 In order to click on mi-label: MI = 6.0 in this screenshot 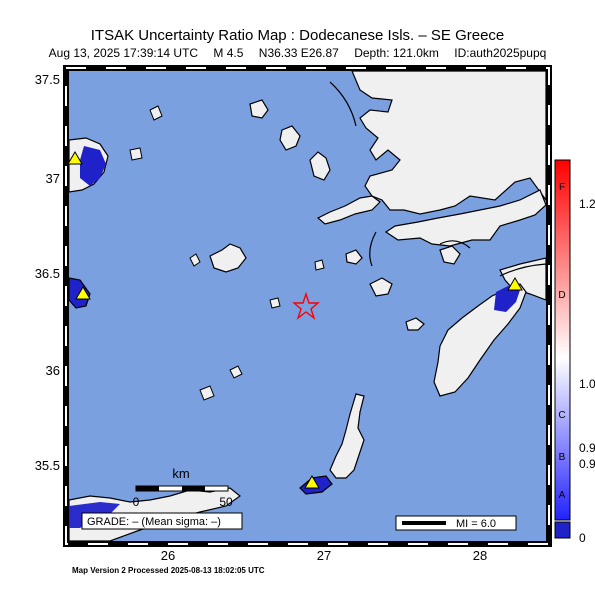, I will do `click(476, 524)`.